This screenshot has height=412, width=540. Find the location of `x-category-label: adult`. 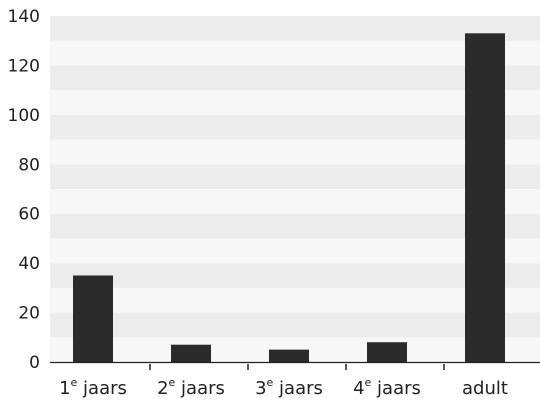

x-category-label: adult is located at coordinates (485, 388).